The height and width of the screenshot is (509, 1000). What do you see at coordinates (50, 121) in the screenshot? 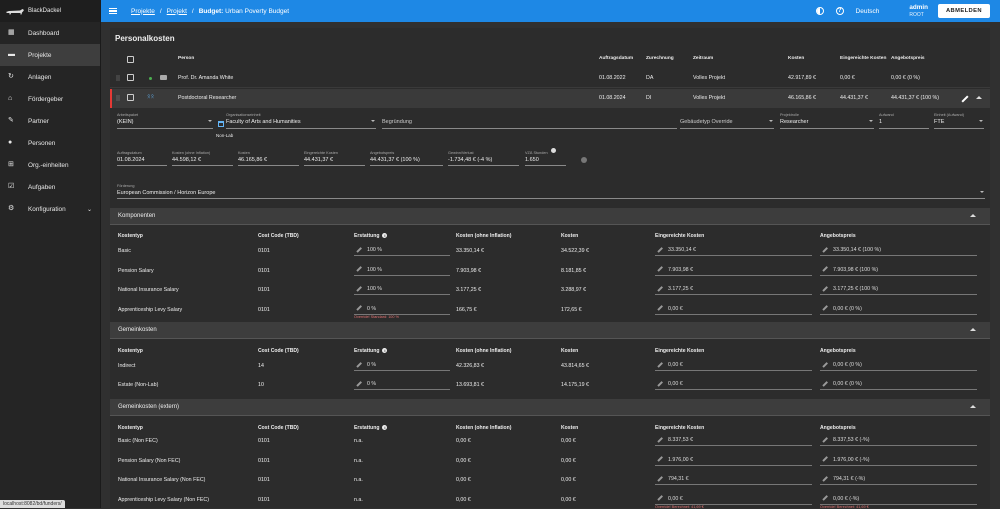
I see `sidebar-item-partner: ✎ Partner` at bounding box center [50, 121].